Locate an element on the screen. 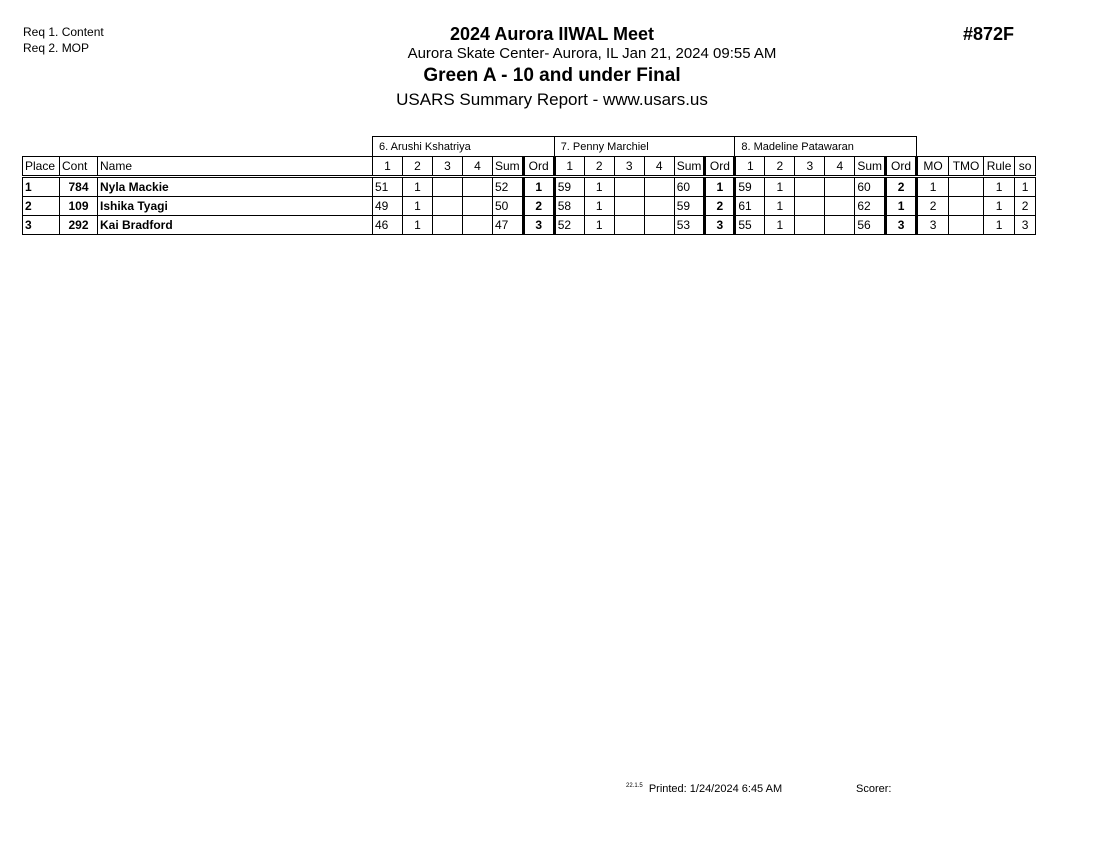 The width and height of the screenshot is (1100, 850). table-row: 3 292 Kai Bradford 46 1 47 3 52 1 53 3 55 1 56 3 3 1 3 is located at coordinates (529, 225).